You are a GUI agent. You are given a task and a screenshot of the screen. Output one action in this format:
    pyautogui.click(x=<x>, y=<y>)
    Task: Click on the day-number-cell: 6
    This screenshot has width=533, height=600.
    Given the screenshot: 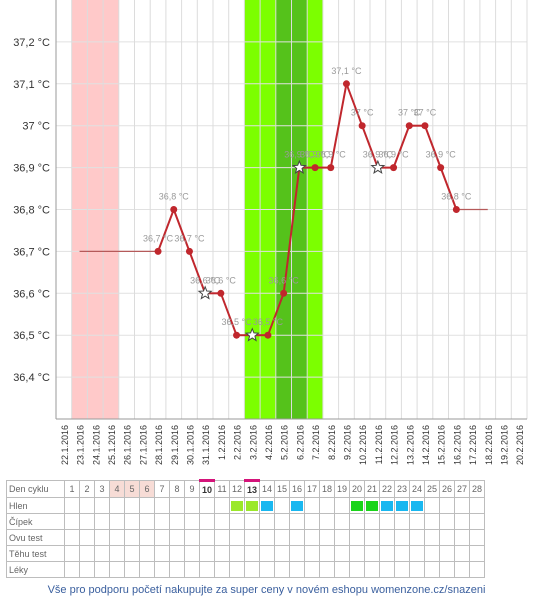 What is the action you would take?
    pyautogui.click(x=147, y=489)
    